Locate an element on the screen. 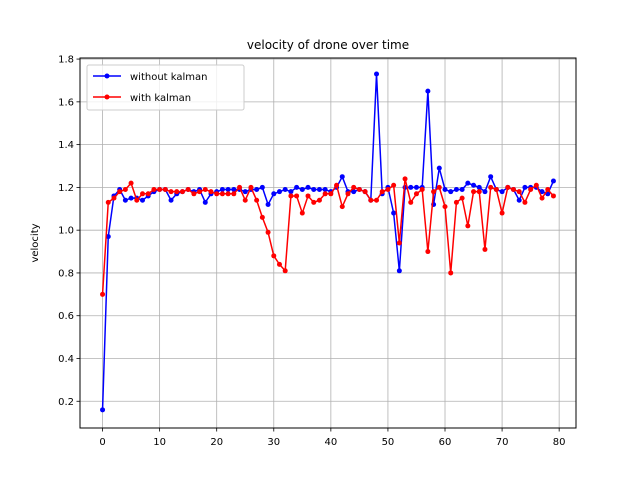 Image resolution: width=640 pixels, height=480 pixels. x-axis: 0 10 20 30 40 50 60 70 80 is located at coordinates (332, 438).